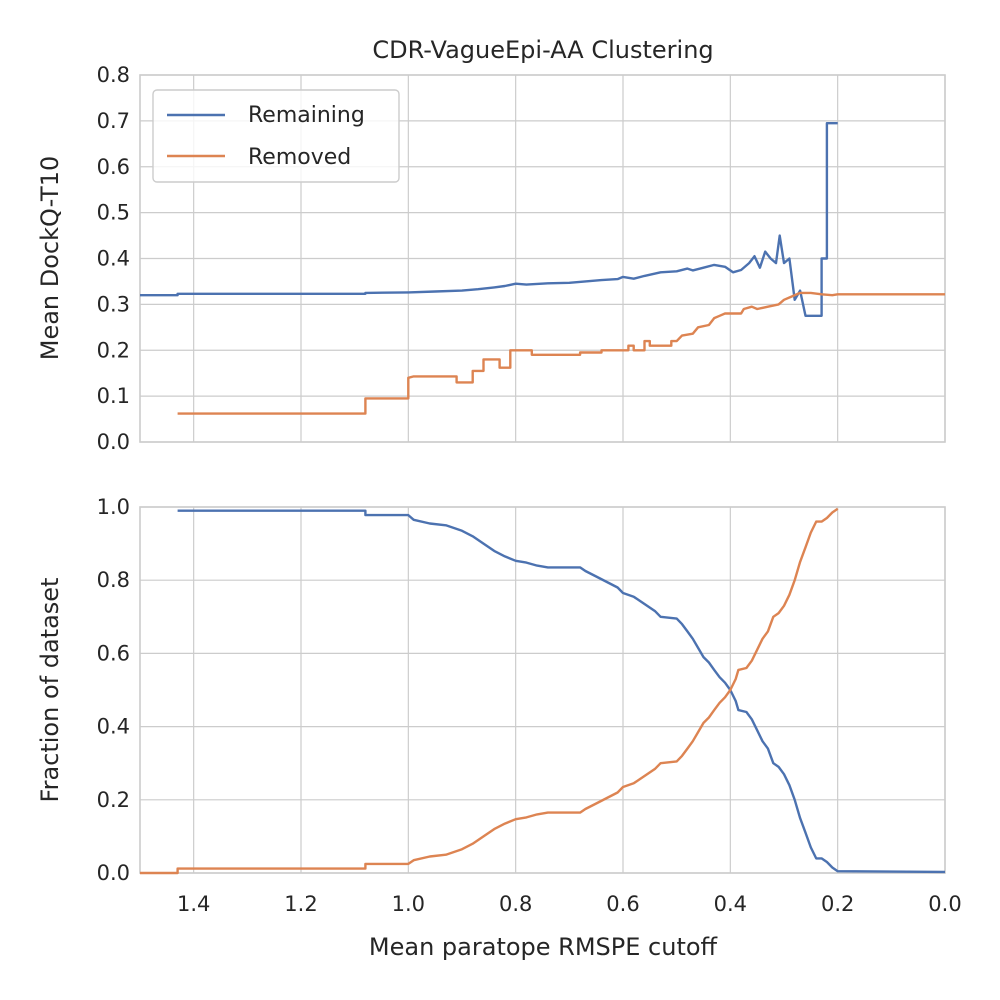 The width and height of the screenshot is (1000, 1000). I want to click on top-panel-y-tick-labels: 0.0 0.1 0.2 0.3 0.4 0.5 0.6 0.7 0.8, so click(113, 258).